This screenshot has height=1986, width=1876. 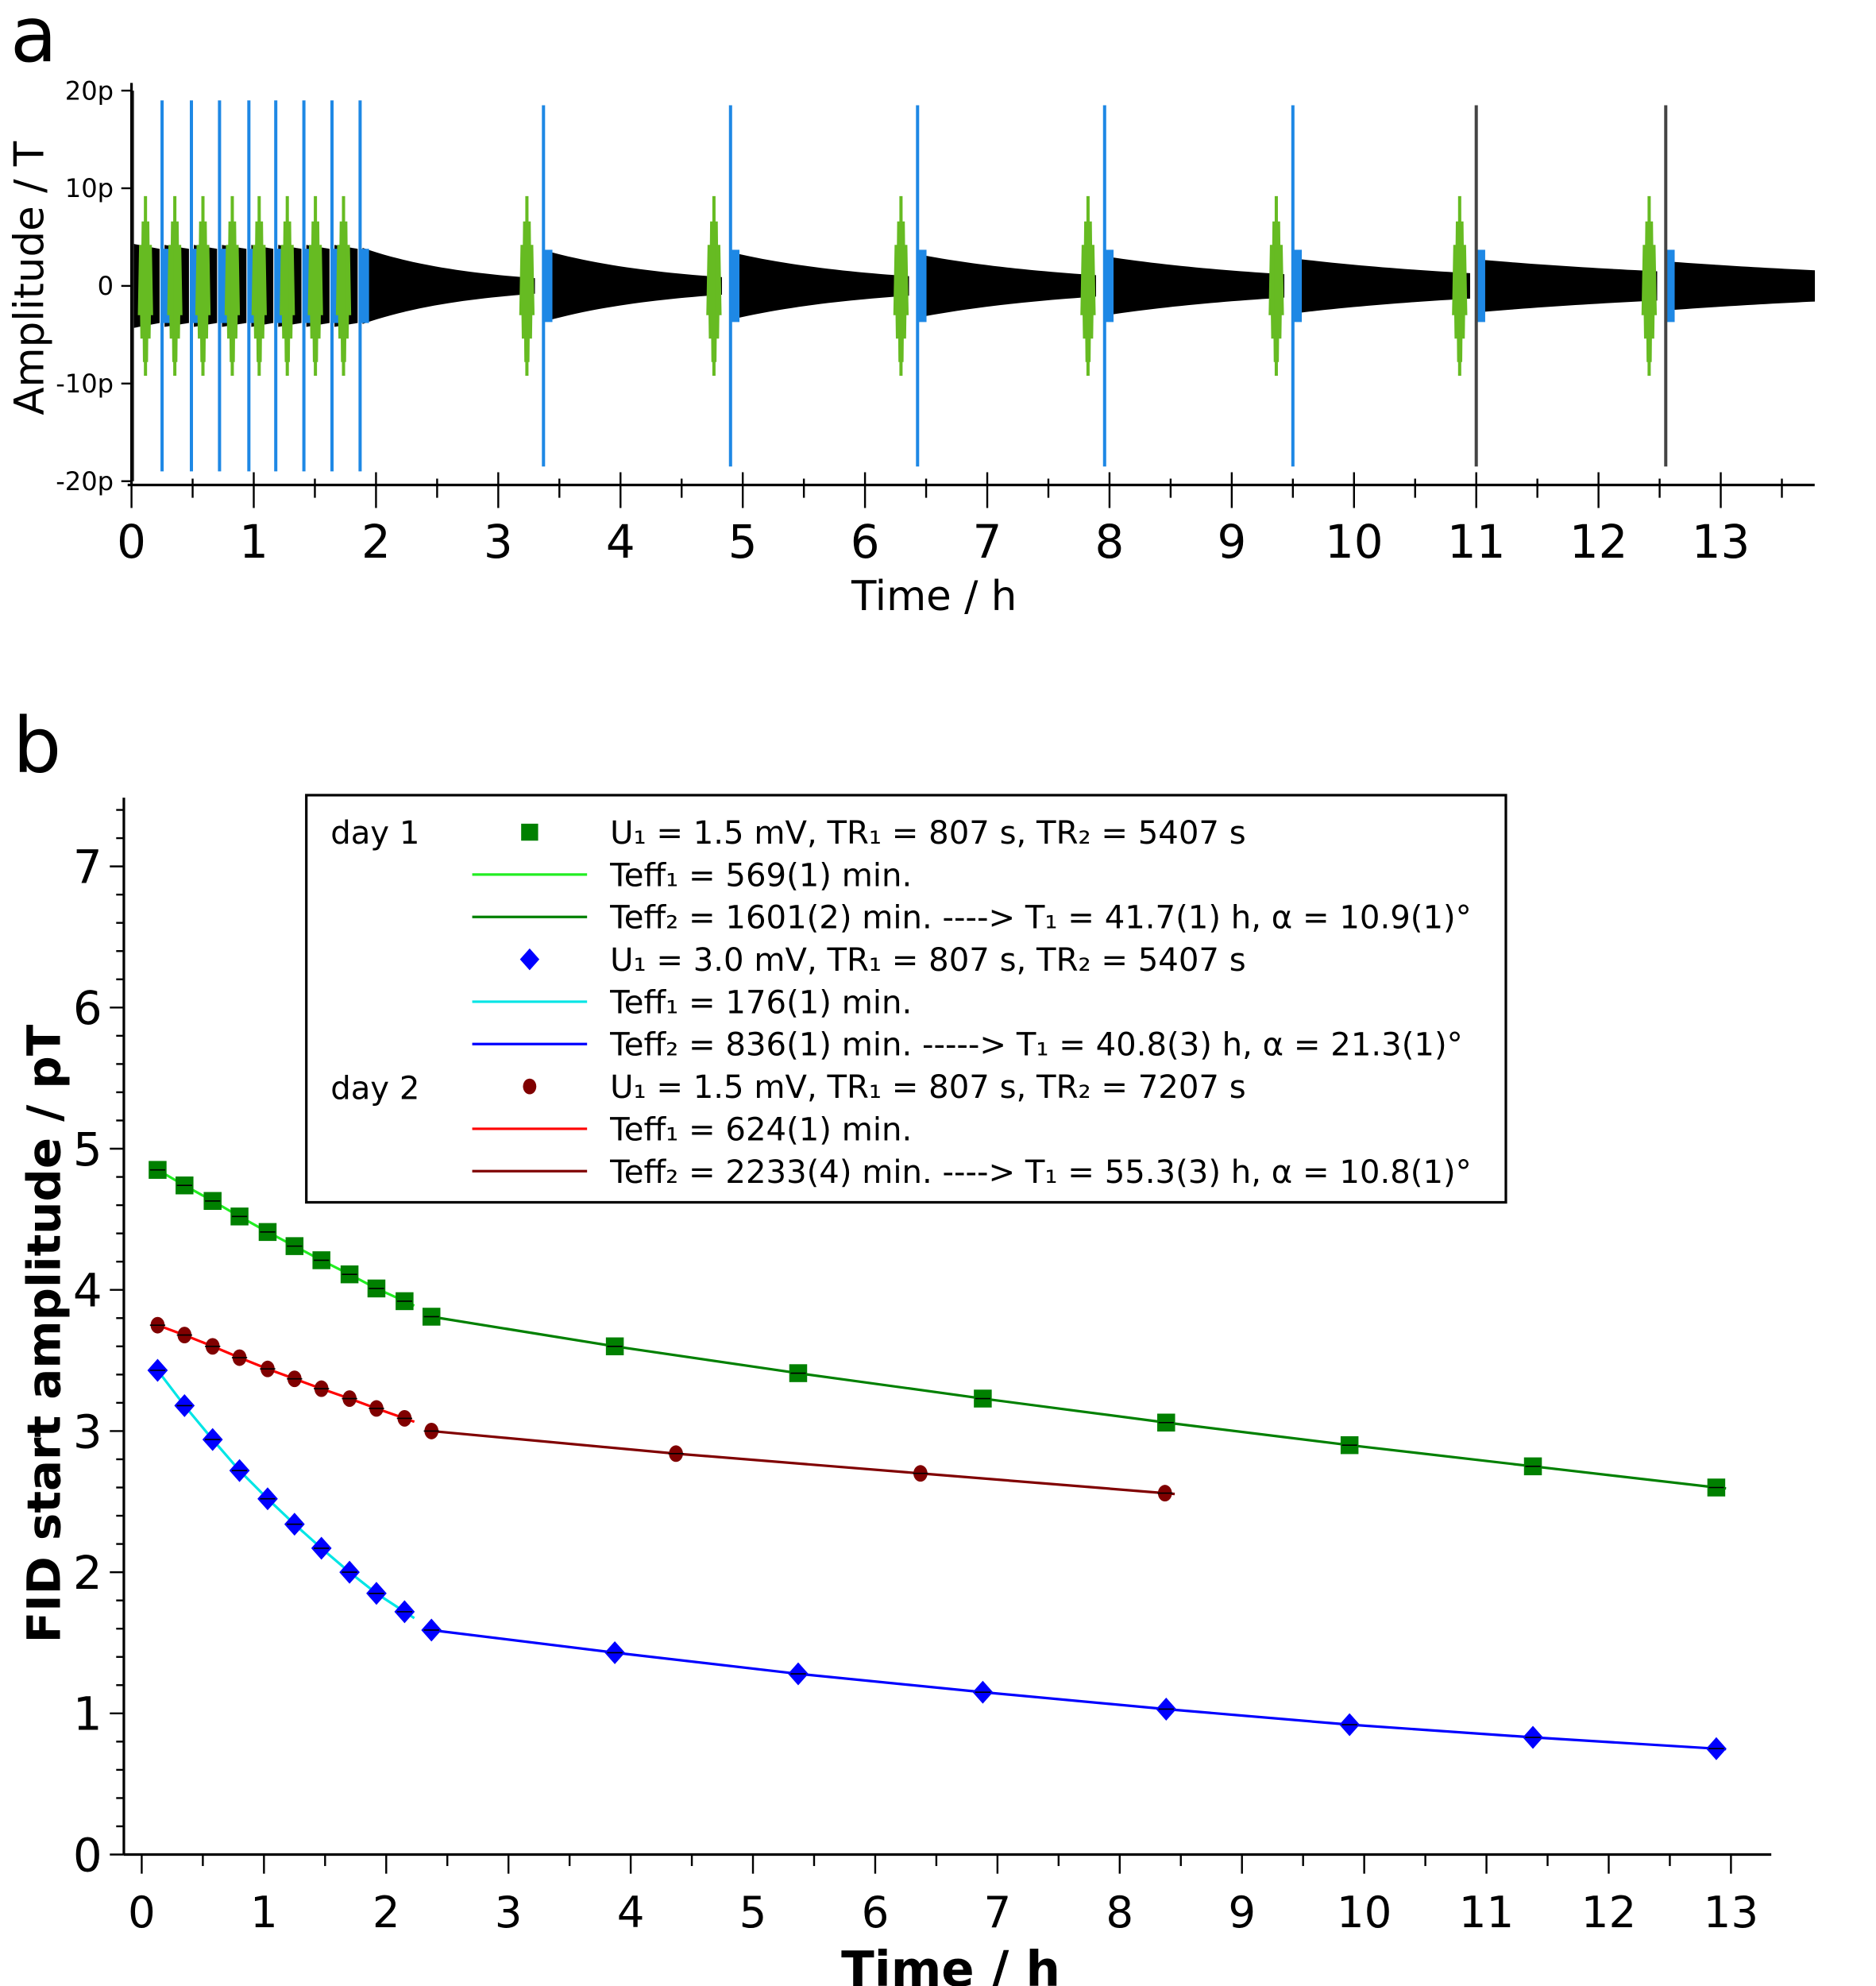 I want to click on y-tick-label: 5, so click(x=87, y=1149).